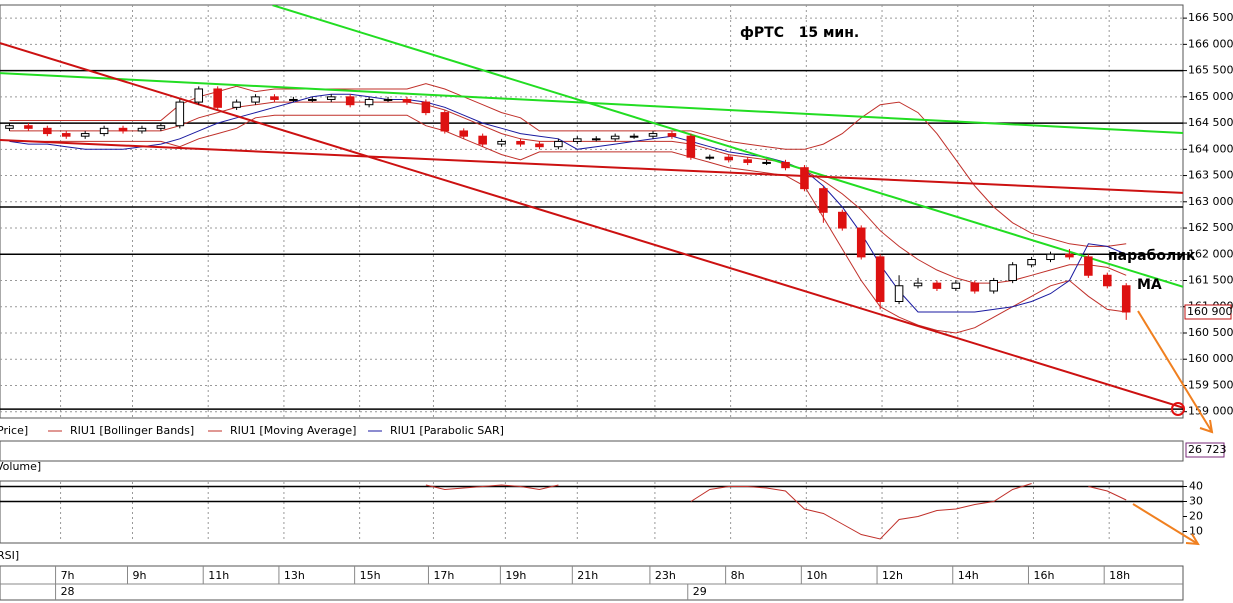  What do you see at coordinates (1207, 449) in the screenshot?
I see `volume-value: 26 723` at bounding box center [1207, 449].